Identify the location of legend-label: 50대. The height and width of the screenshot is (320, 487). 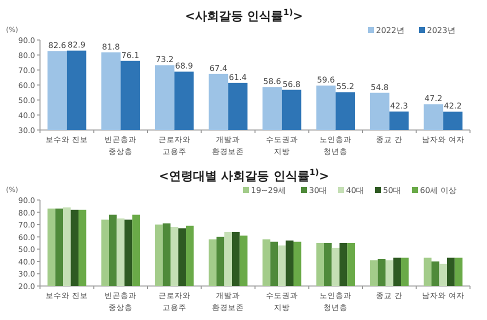
(392, 190).